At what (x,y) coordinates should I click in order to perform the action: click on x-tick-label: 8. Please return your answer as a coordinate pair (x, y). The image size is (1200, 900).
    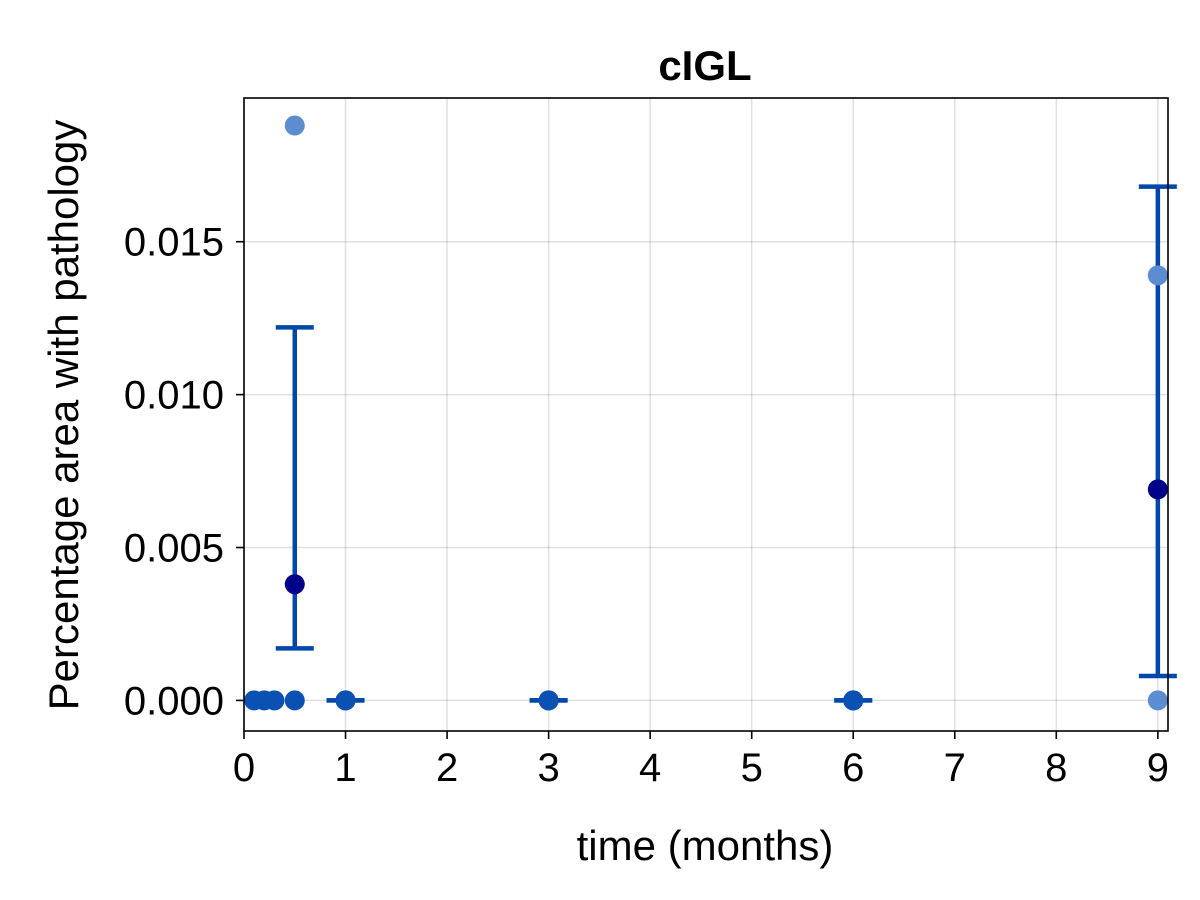
    Looking at the image, I should click on (1056, 768).